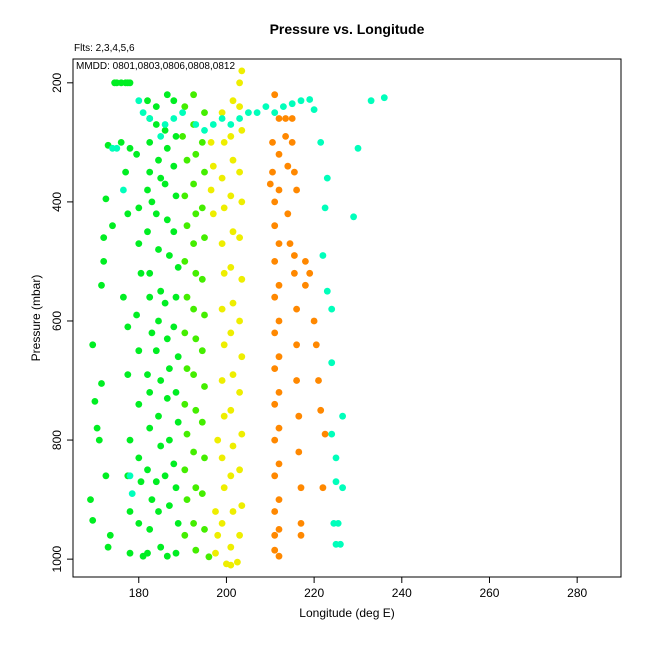  I want to click on x-tick-label: 260, so click(489, 593).